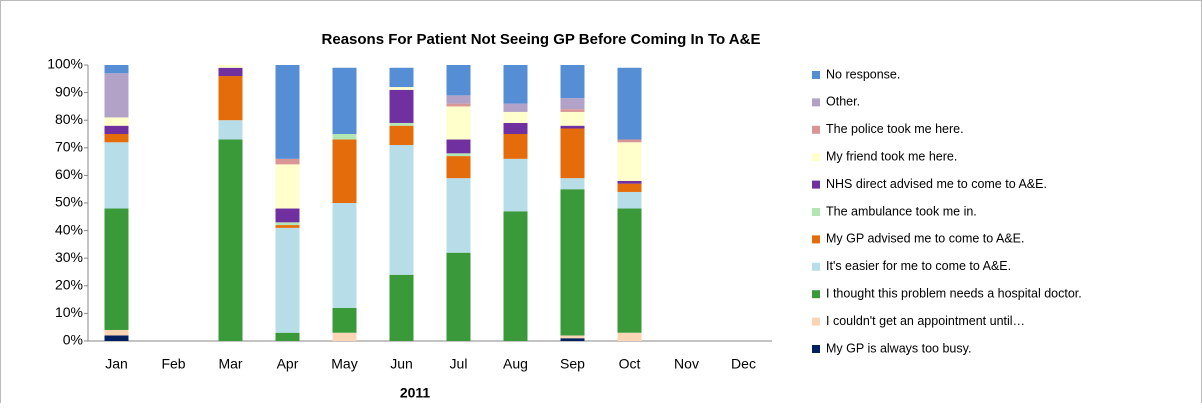 This screenshot has height=408, width=1202. Describe the element at coordinates (173, 364) in the screenshot. I see `x-tick-label: Feb` at that location.